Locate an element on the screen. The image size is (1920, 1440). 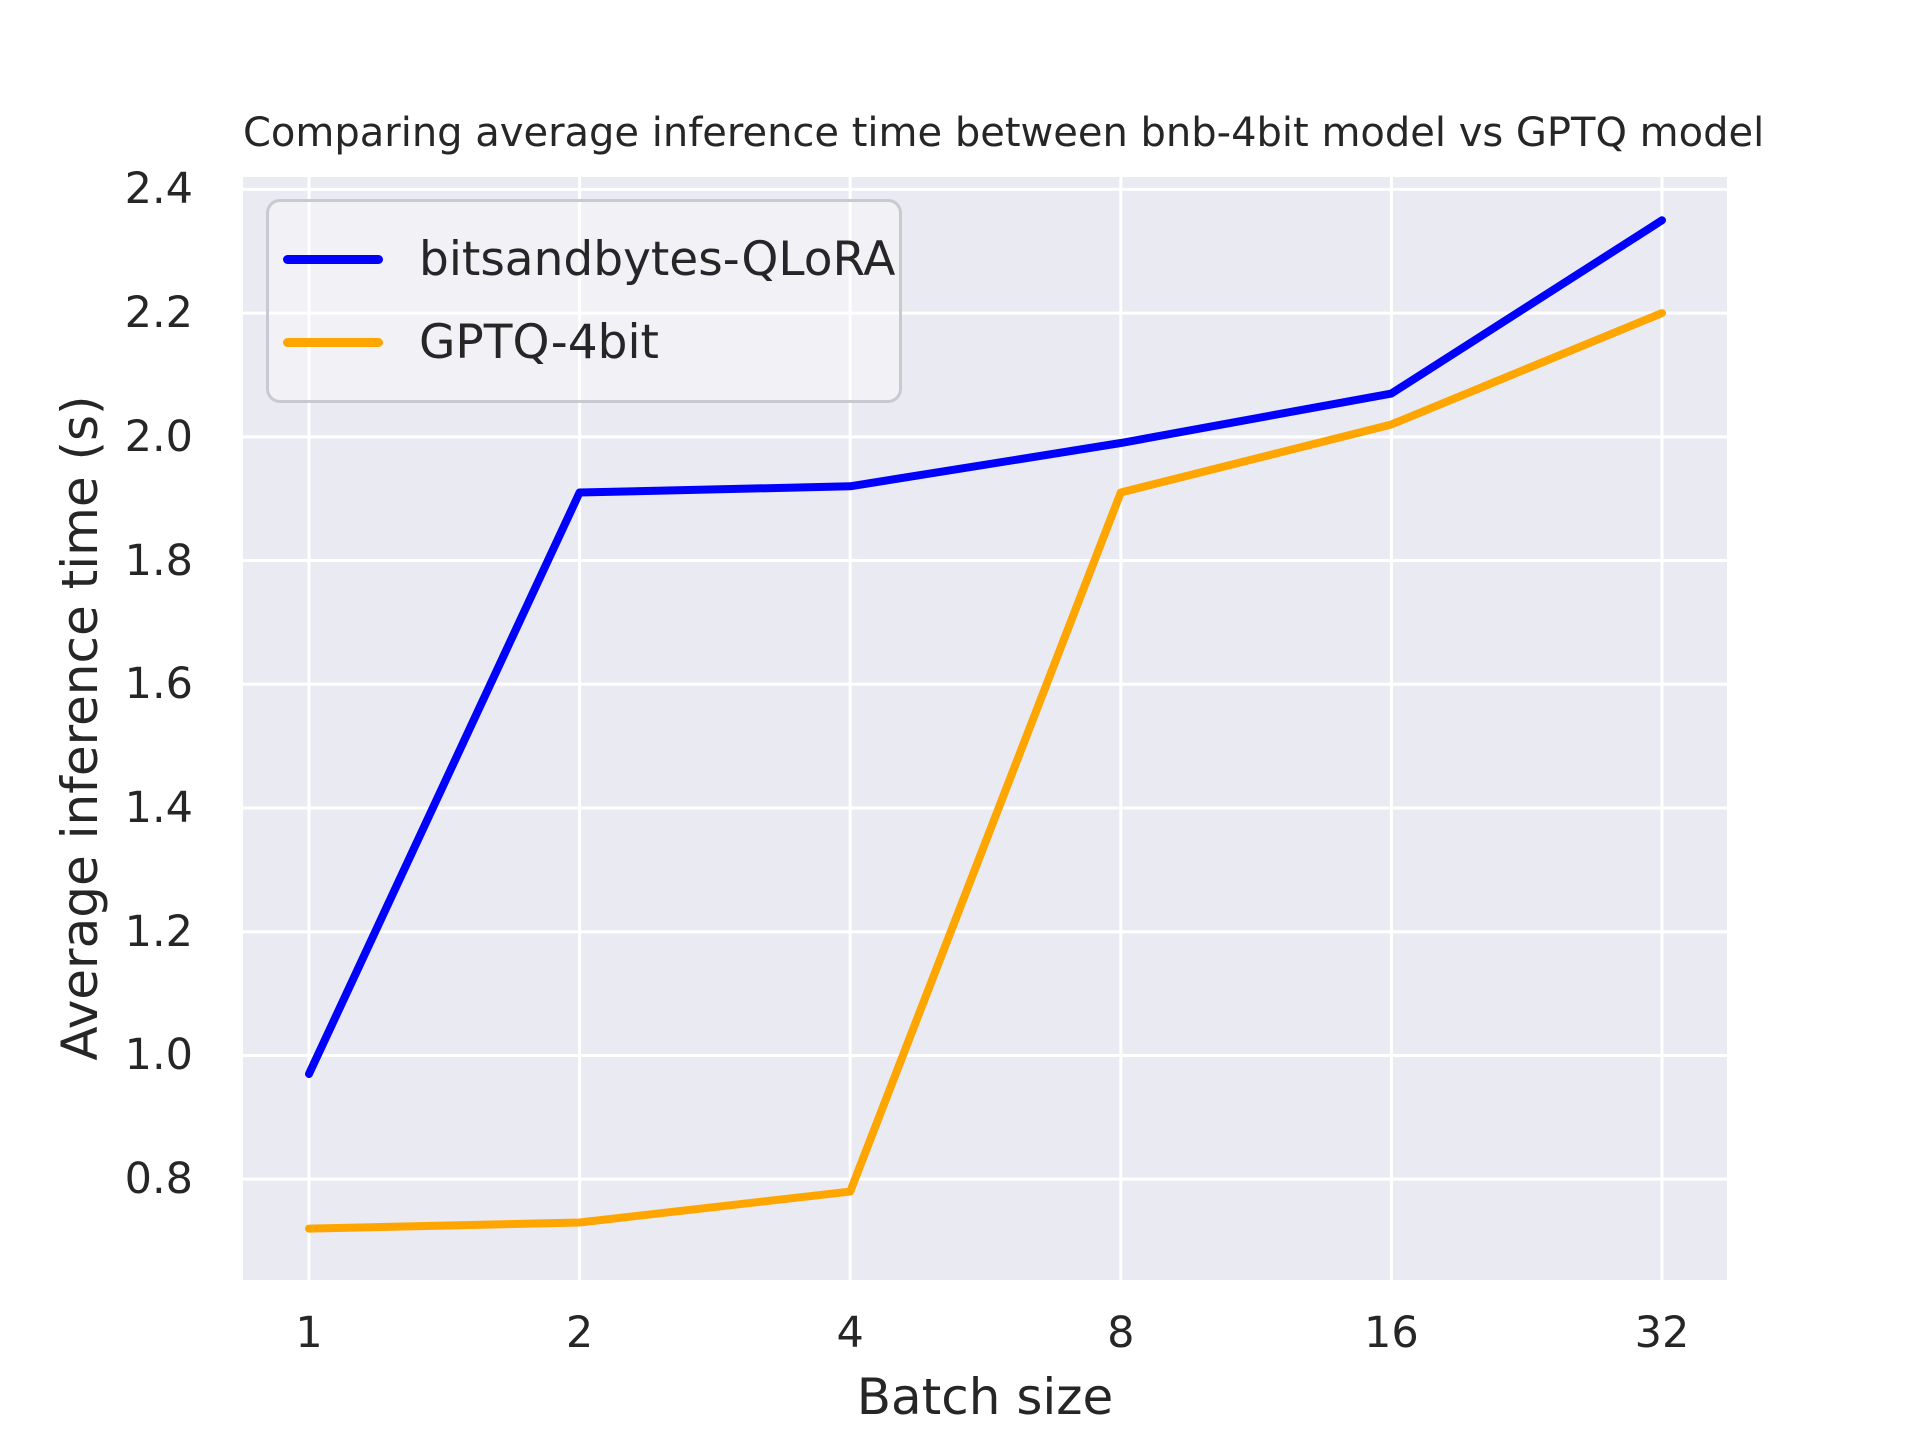
y-tick-label: 2.2 is located at coordinates (158, 313).